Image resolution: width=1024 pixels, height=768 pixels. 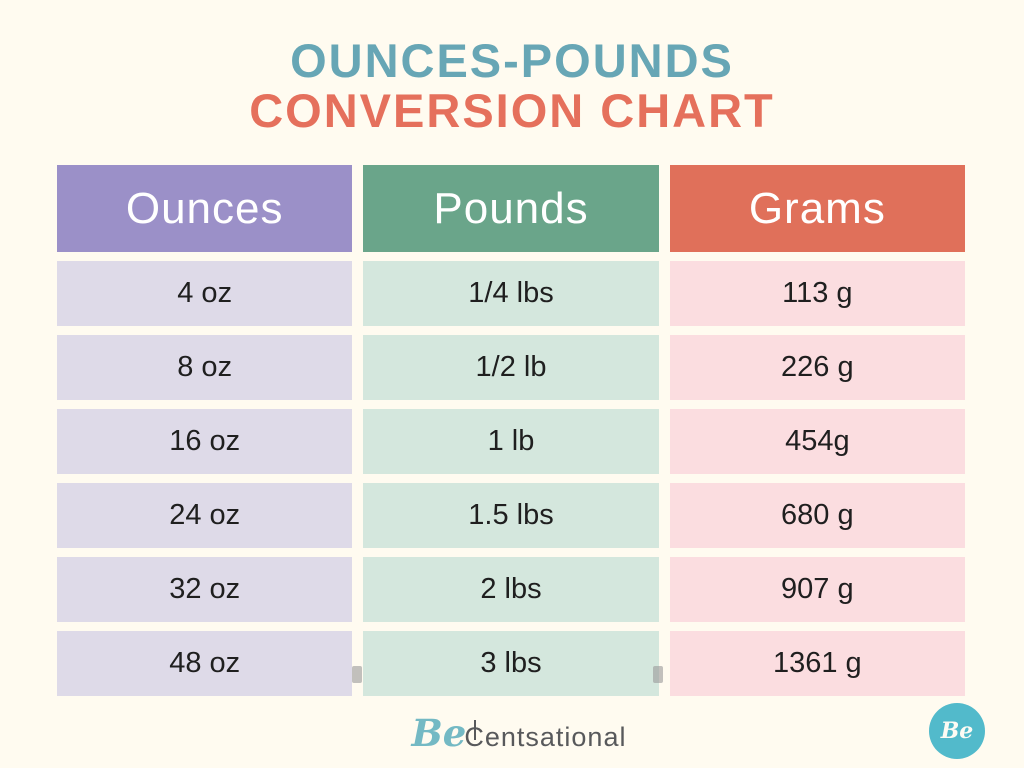 What do you see at coordinates (205, 208) in the screenshot?
I see `column-header-ounces: Ounces` at bounding box center [205, 208].